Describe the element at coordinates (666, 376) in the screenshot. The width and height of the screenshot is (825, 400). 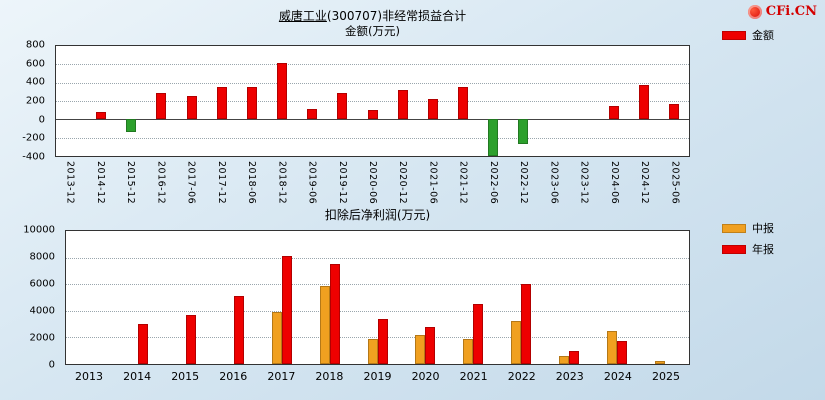
I see `x-tick-label: 2025` at that location.